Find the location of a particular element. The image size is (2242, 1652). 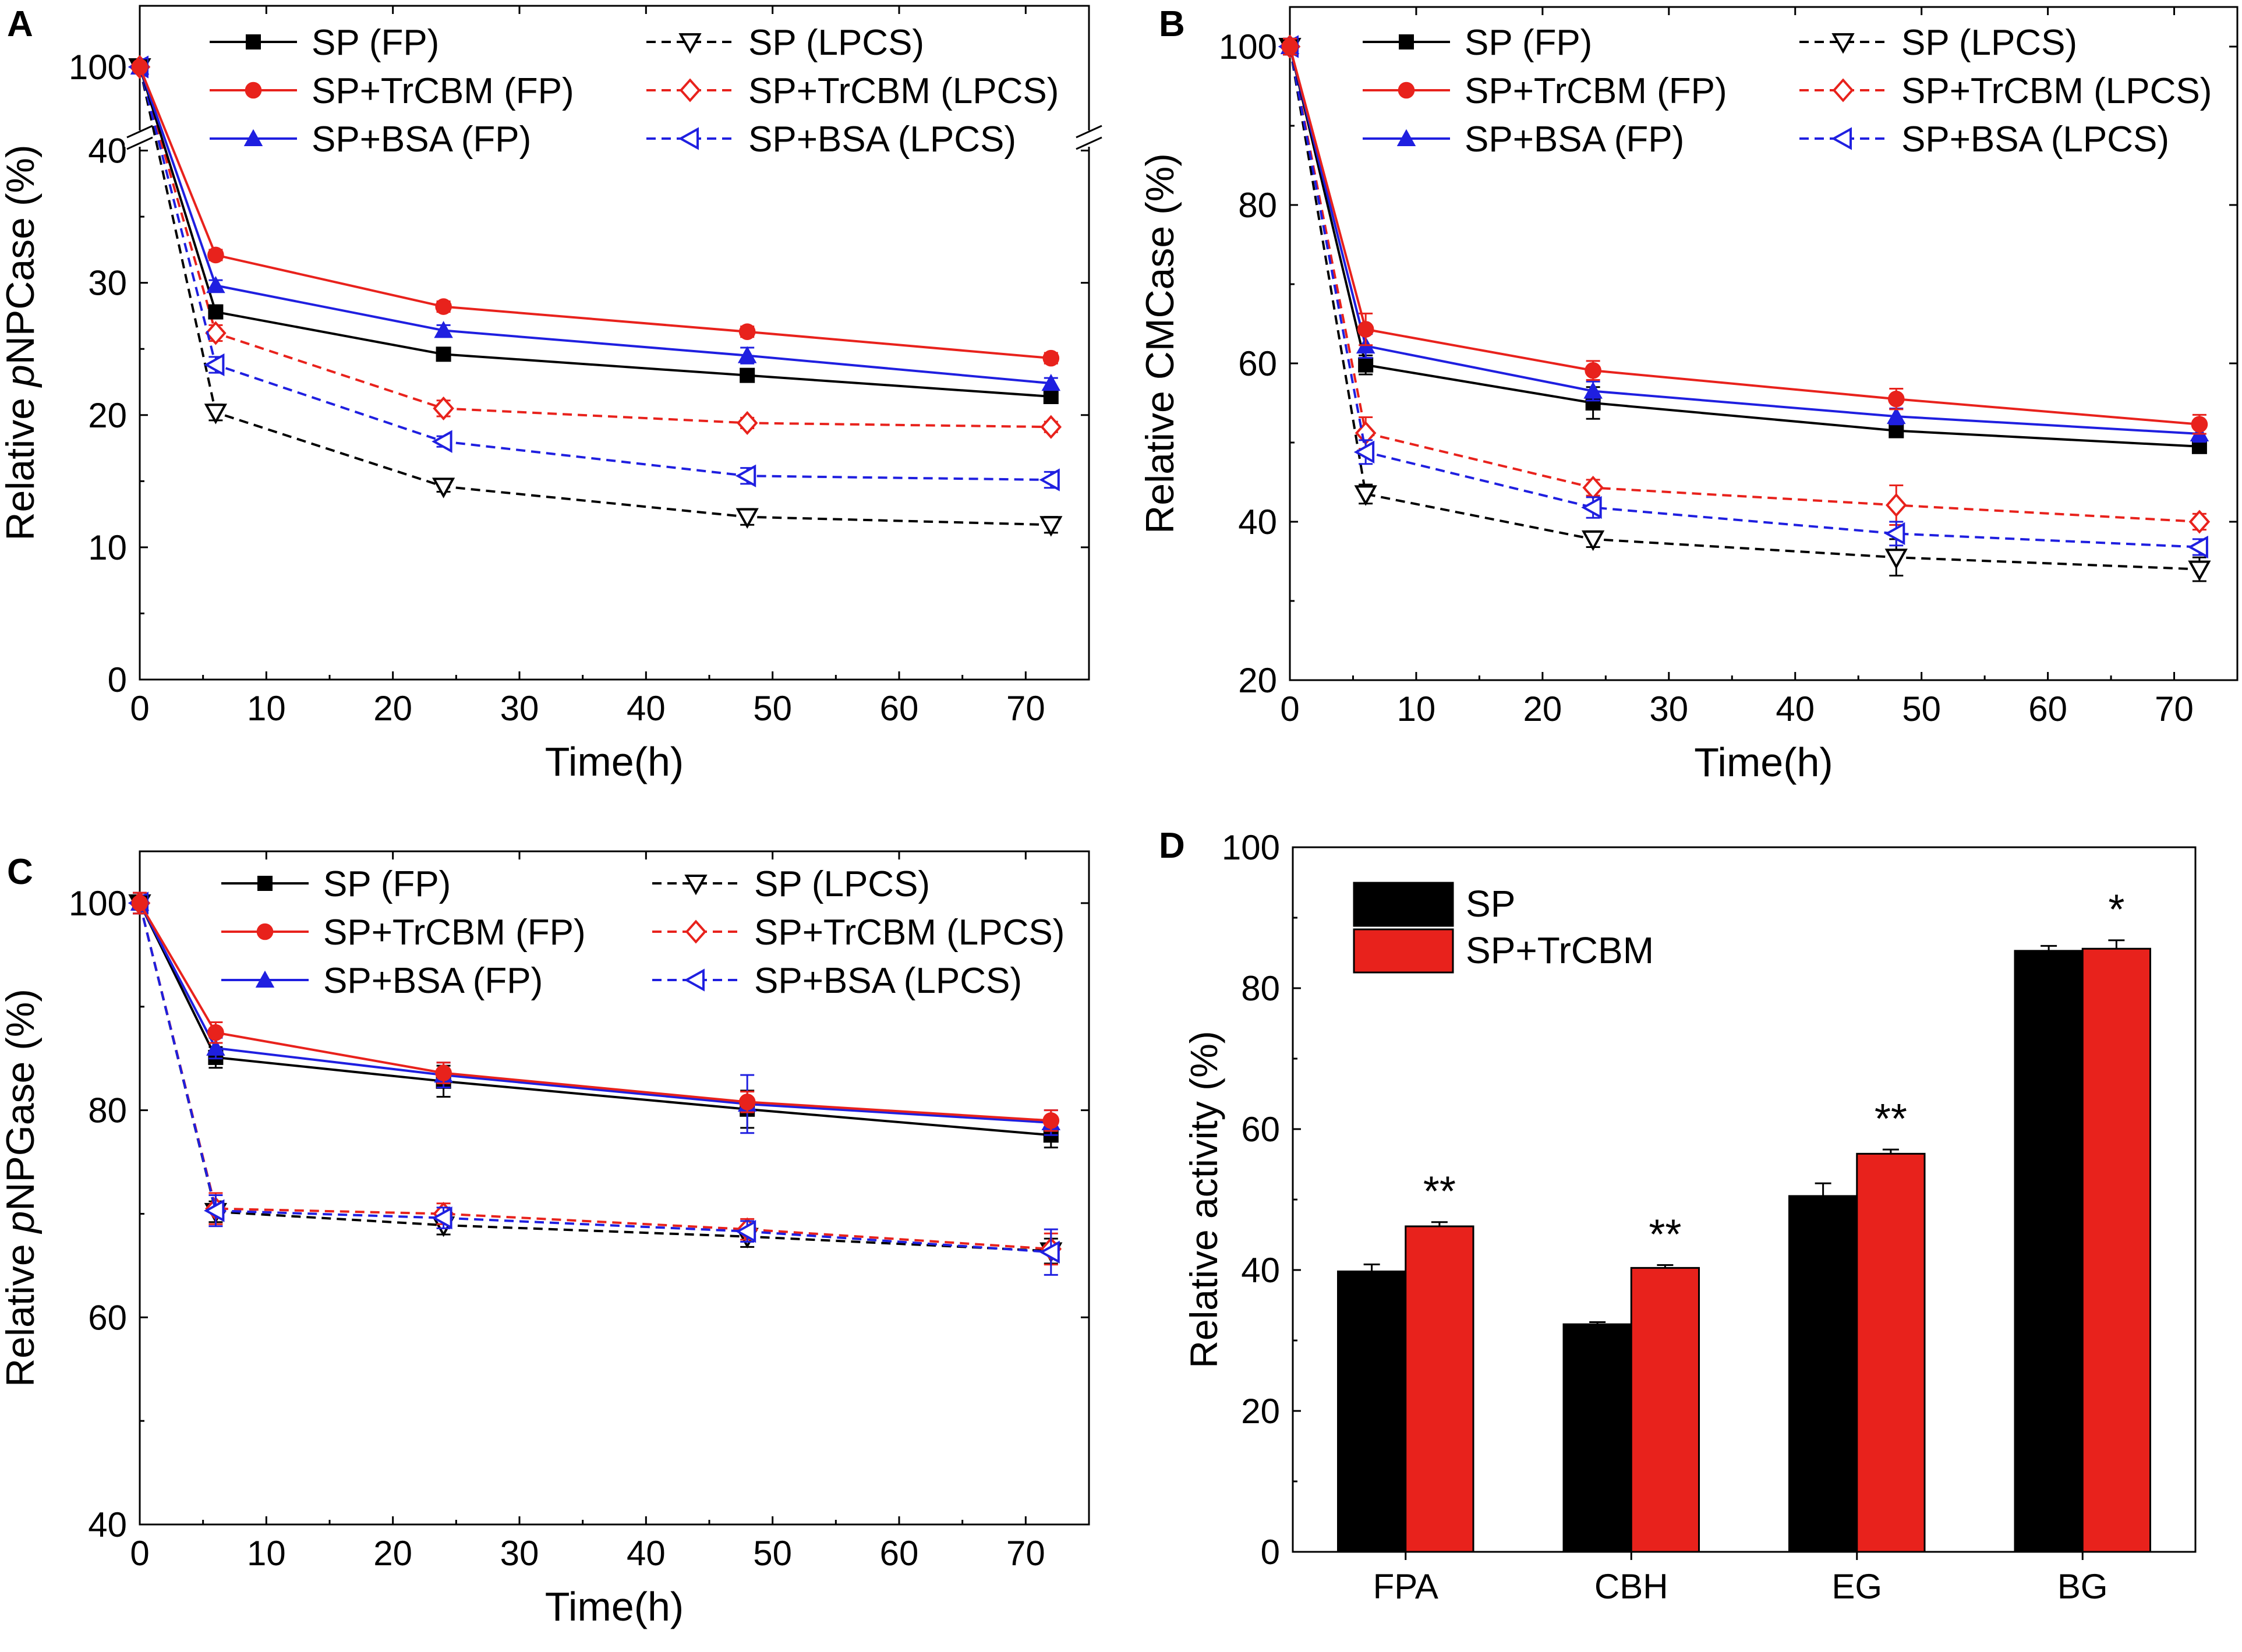

y-tick-label: 0 is located at coordinates (118, 679).